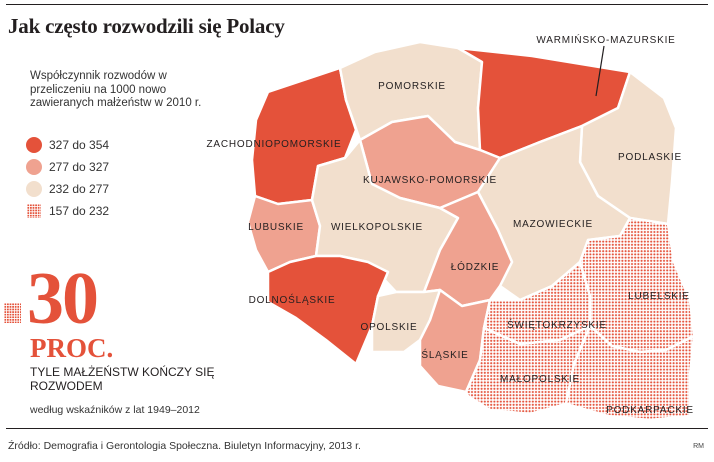  I want to click on legend-swatch-high, so click(34, 145).